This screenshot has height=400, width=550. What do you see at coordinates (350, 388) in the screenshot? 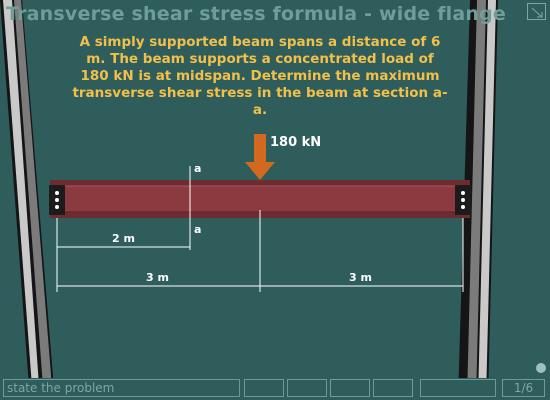
I see `play-button` at bounding box center [350, 388].